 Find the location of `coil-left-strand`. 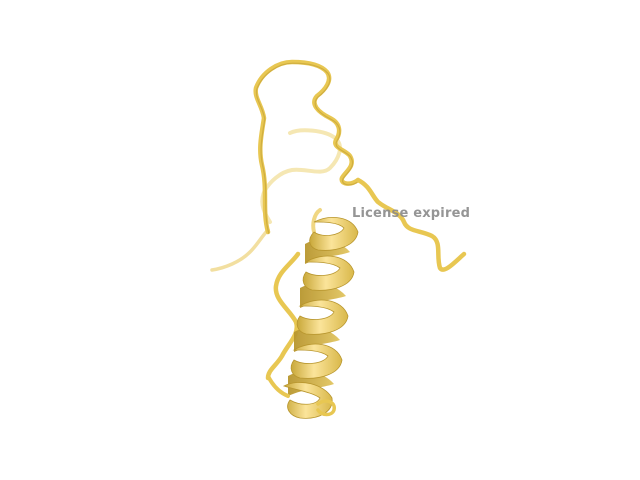

coil-left-strand is located at coordinates (283, 316).